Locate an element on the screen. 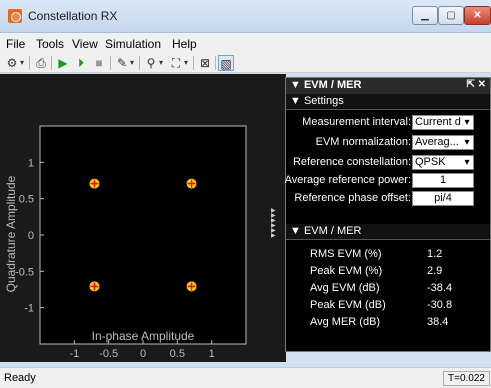 The height and width of the screenshot is (388, 491). close-button: ✕ is located at coordinates (477, 15).